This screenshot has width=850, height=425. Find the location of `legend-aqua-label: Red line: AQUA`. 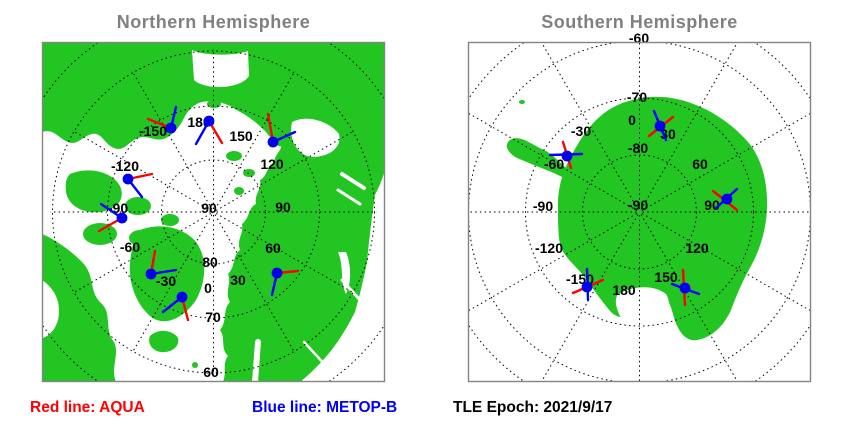

legend-aqua-label: Red line: AQUA is located at coordinates (87, 407).